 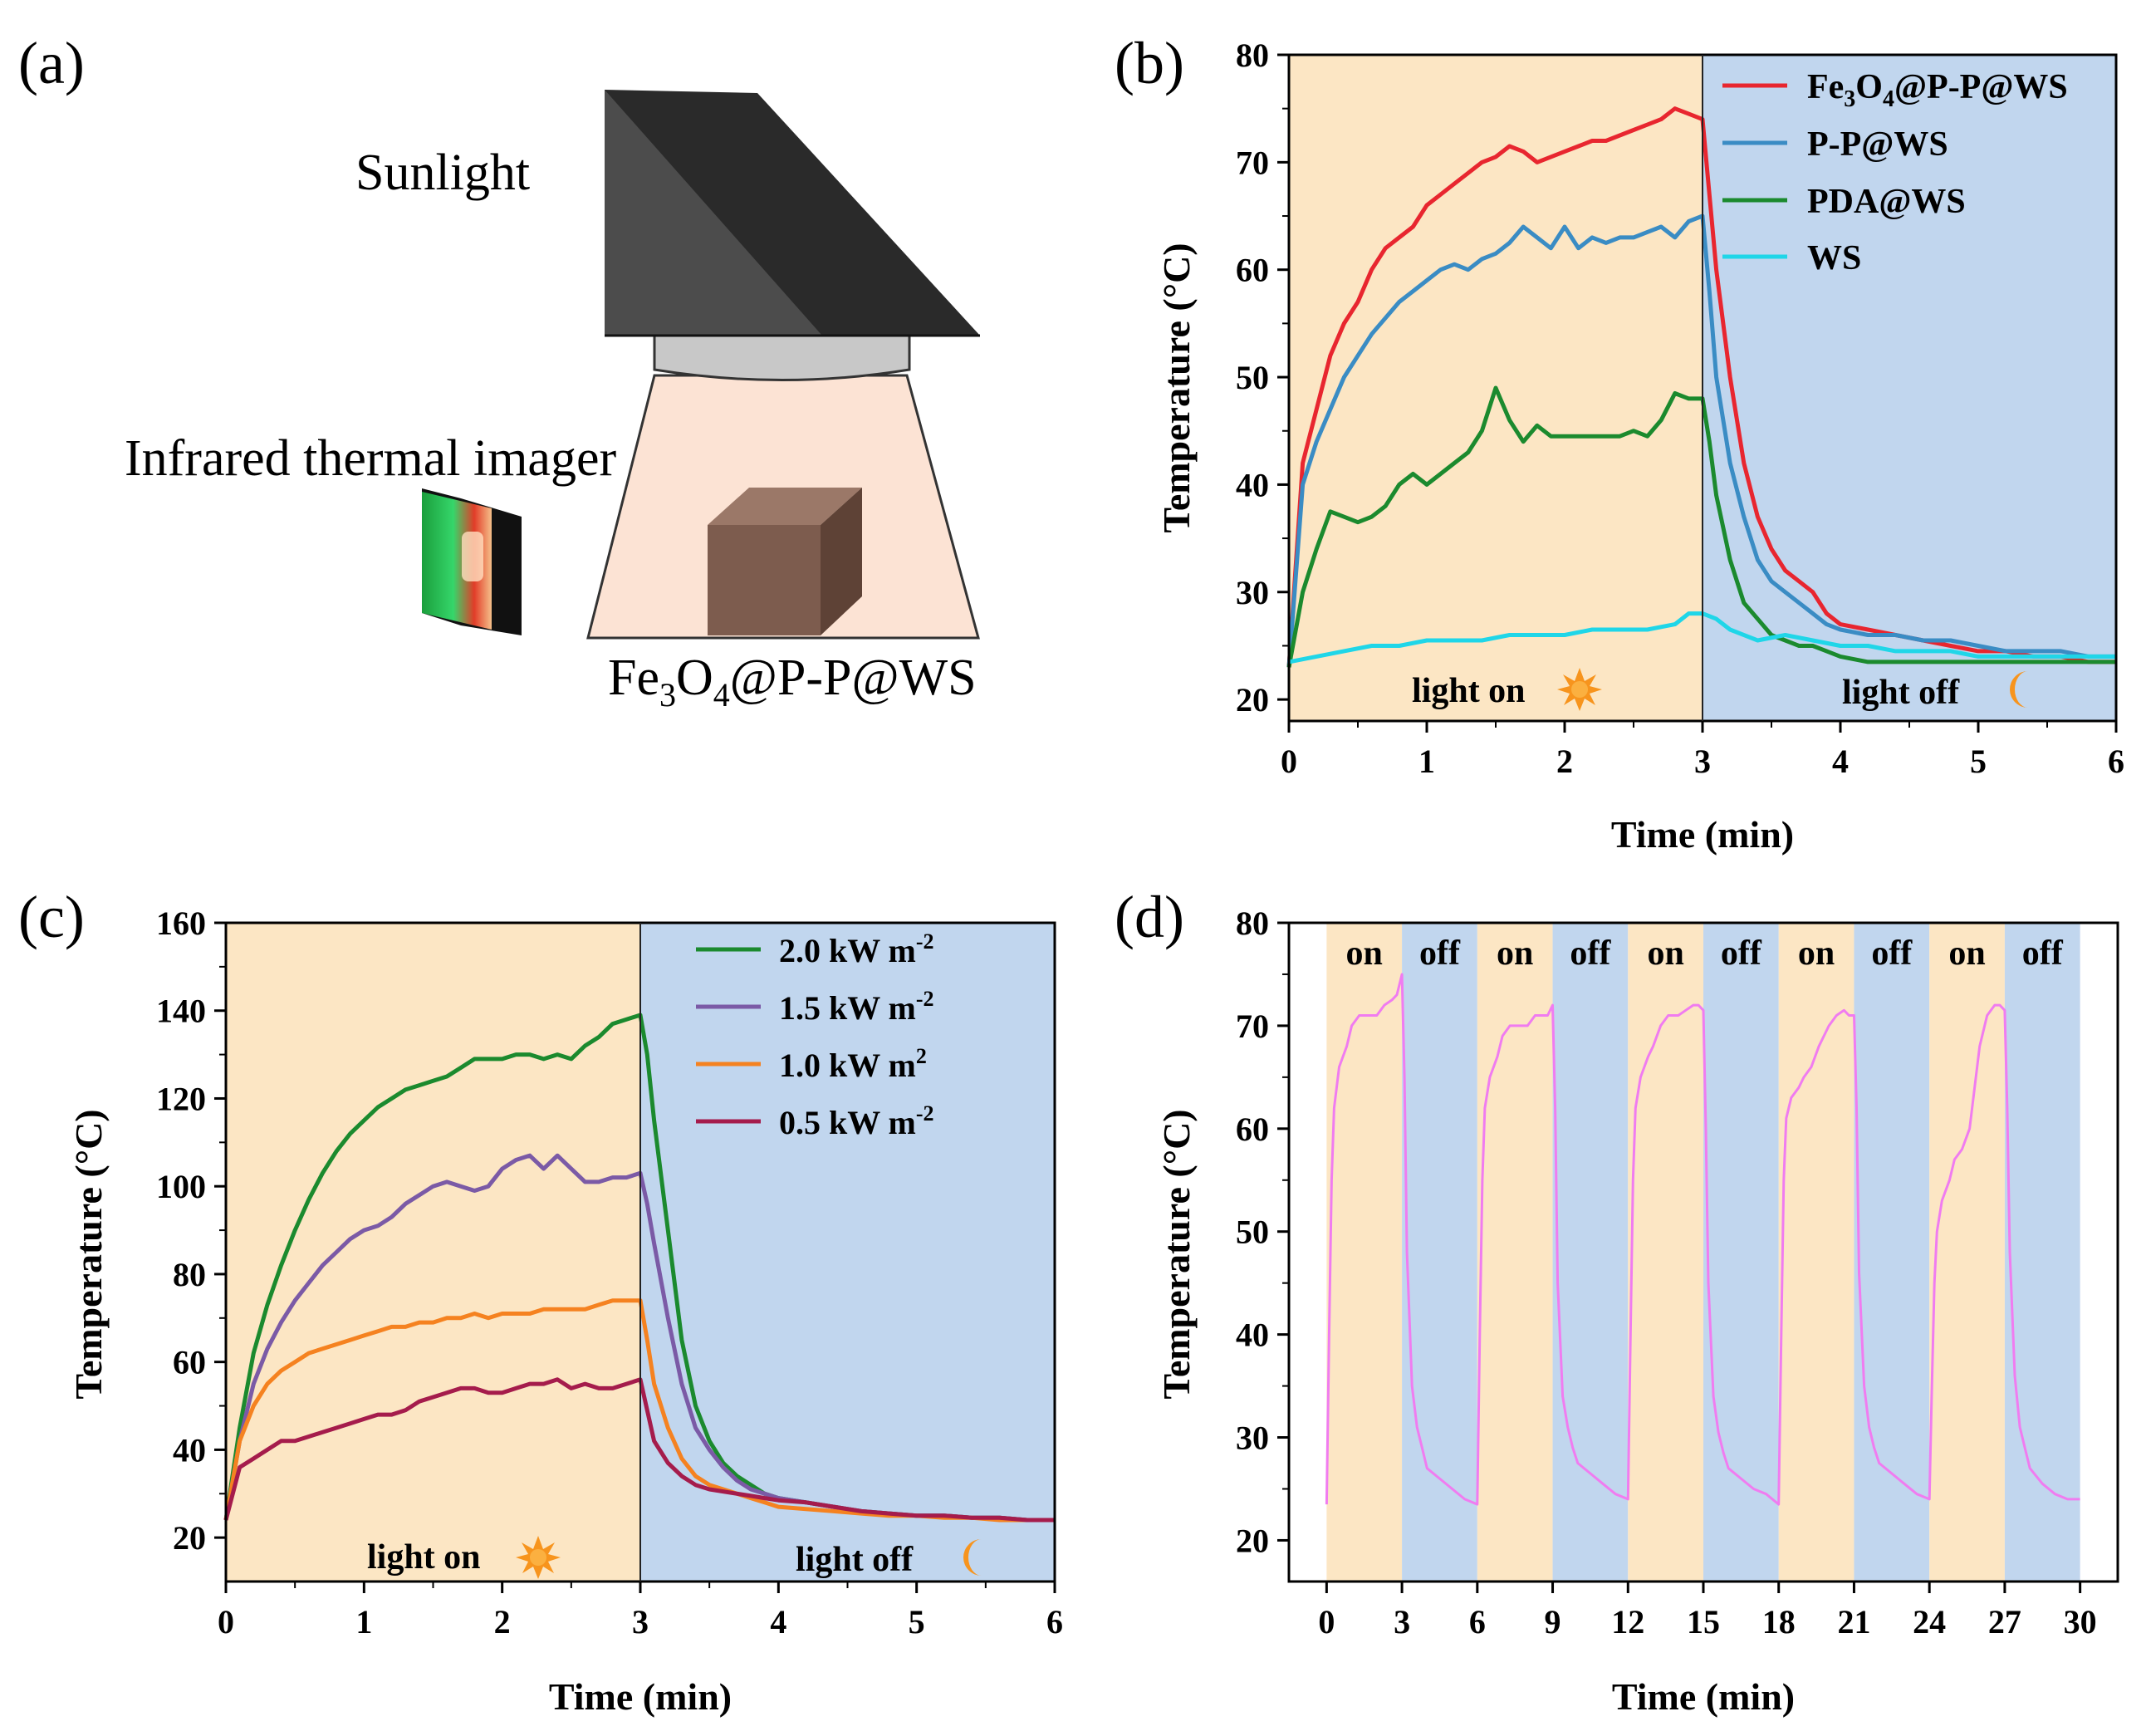 What do you see at coordinates (855, 1560) in the screenshot?
I see `panel-c-light-off-label: light off` at bounding box center [855, 1560].